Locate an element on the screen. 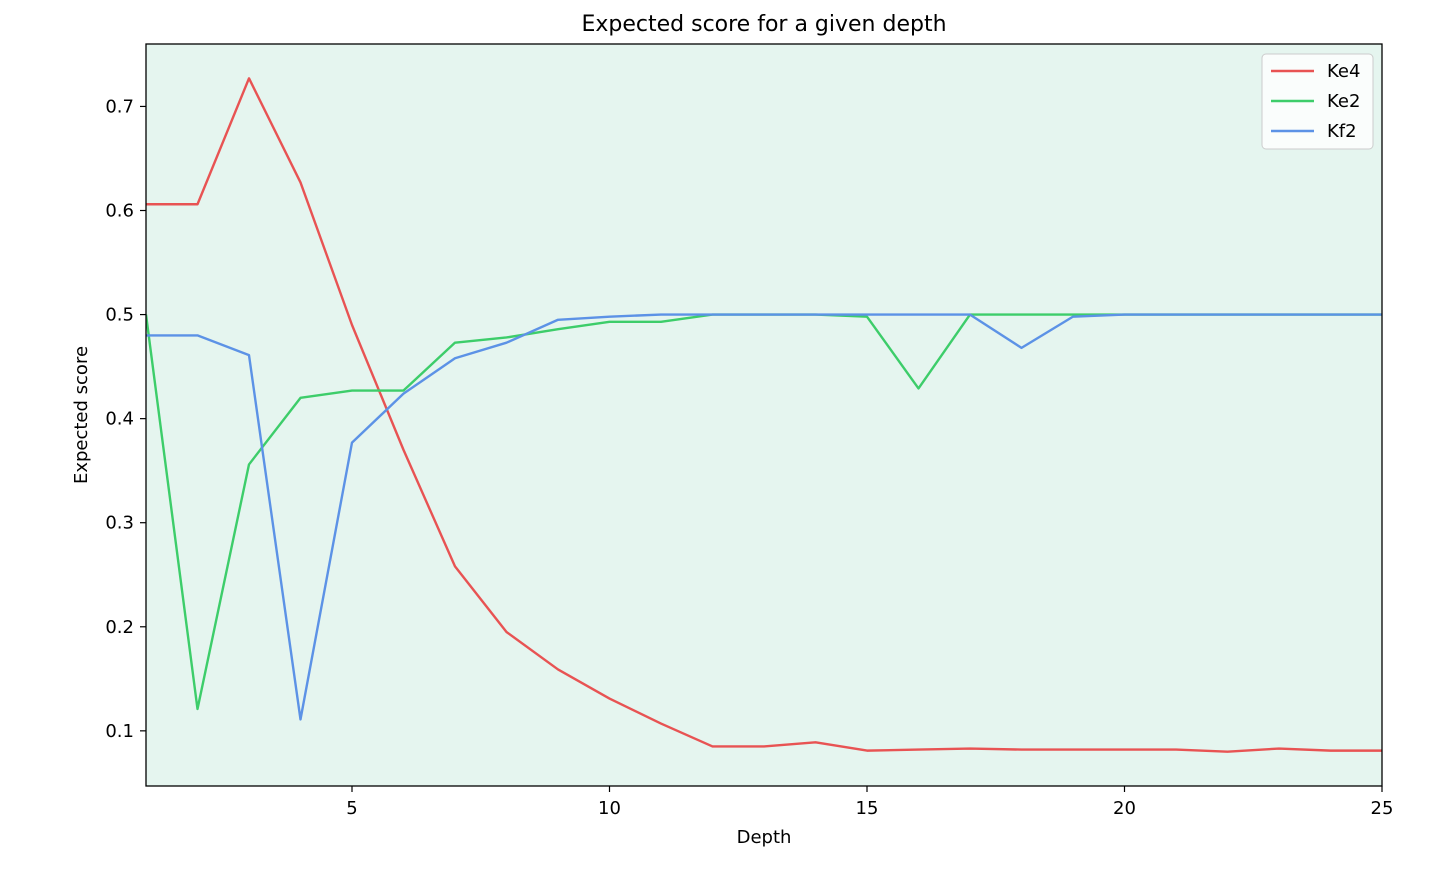  x-tick-label: 10 is located at coordinates (609, 808).